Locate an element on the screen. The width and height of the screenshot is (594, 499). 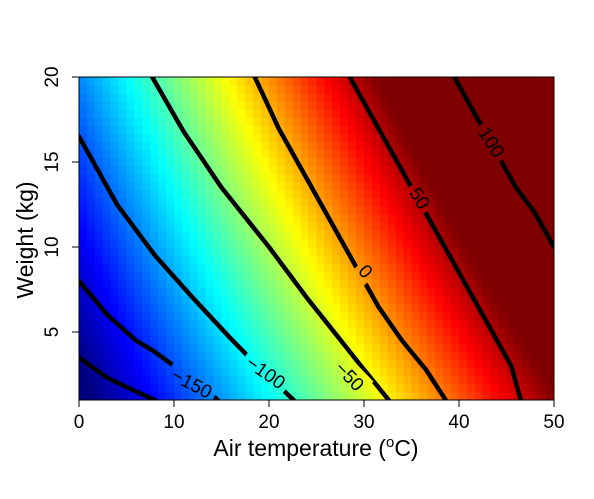
x-axis-title: Air temperature (oC) is located at coordinates (315, 447).